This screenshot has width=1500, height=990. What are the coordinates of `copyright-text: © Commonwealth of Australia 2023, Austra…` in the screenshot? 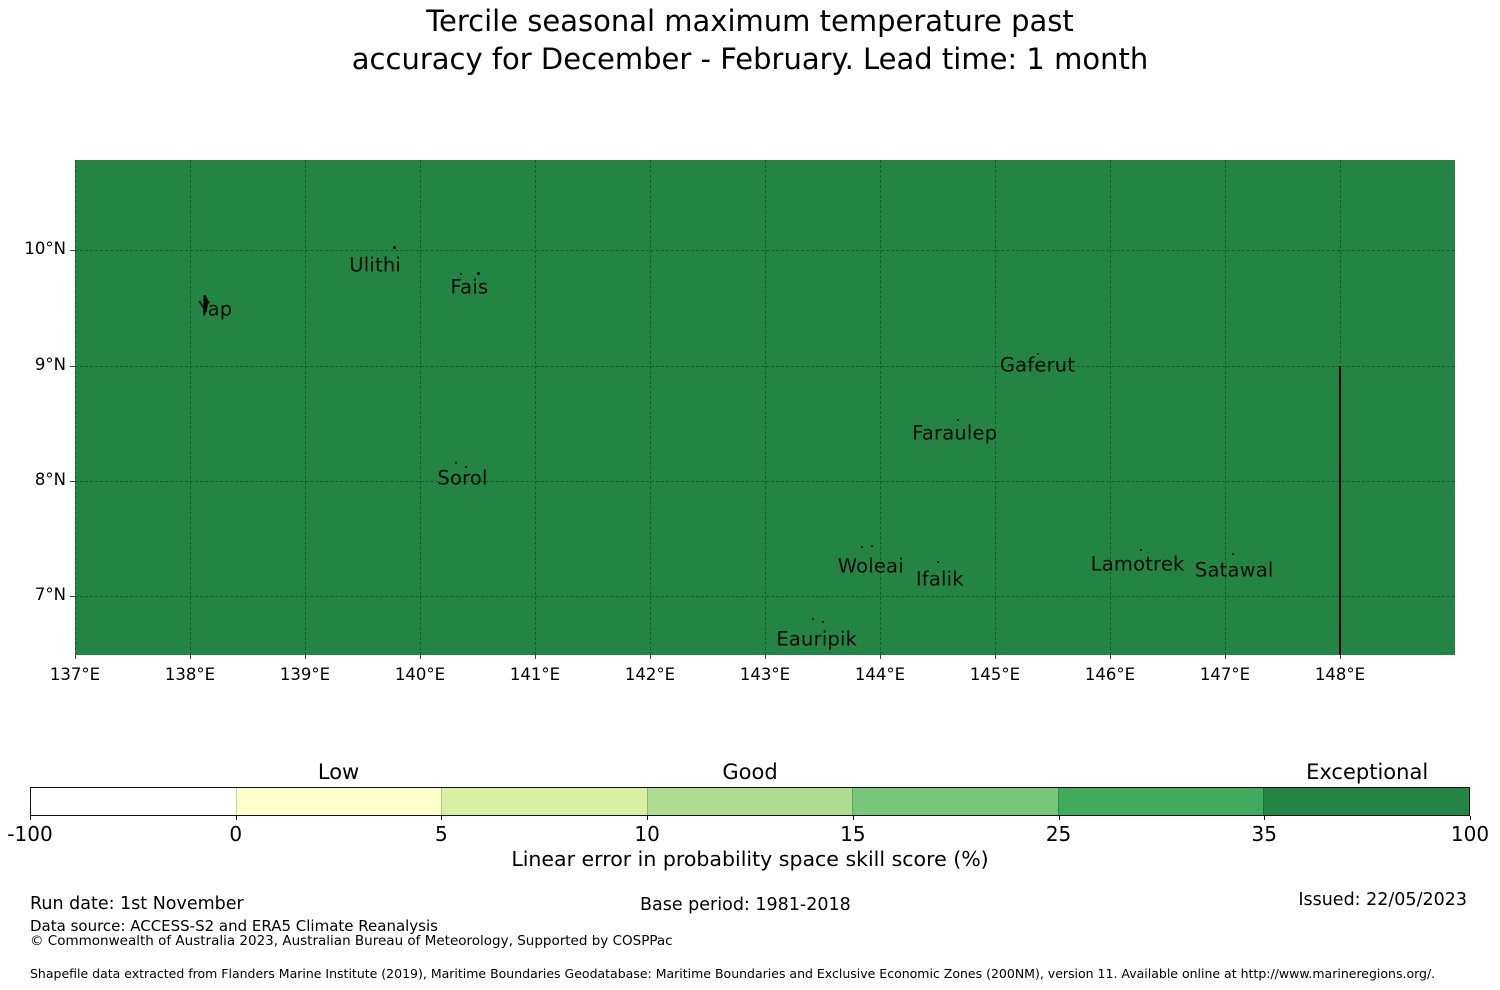 It's located at (351, 941).